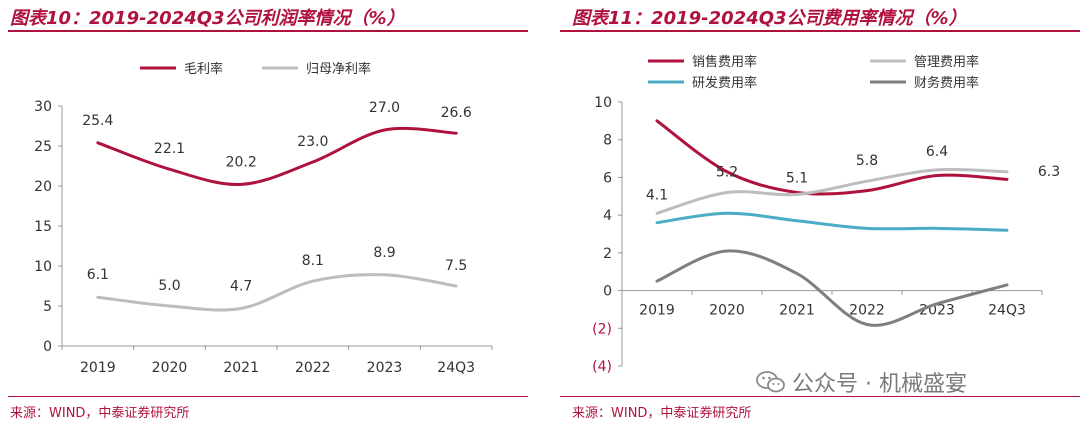 This screenshot has height=425, width=1080. What do you see at coordinates (203, 69) in the screenshot?
I see `legend-label: 毛利率` at bounding box center [203, 69].